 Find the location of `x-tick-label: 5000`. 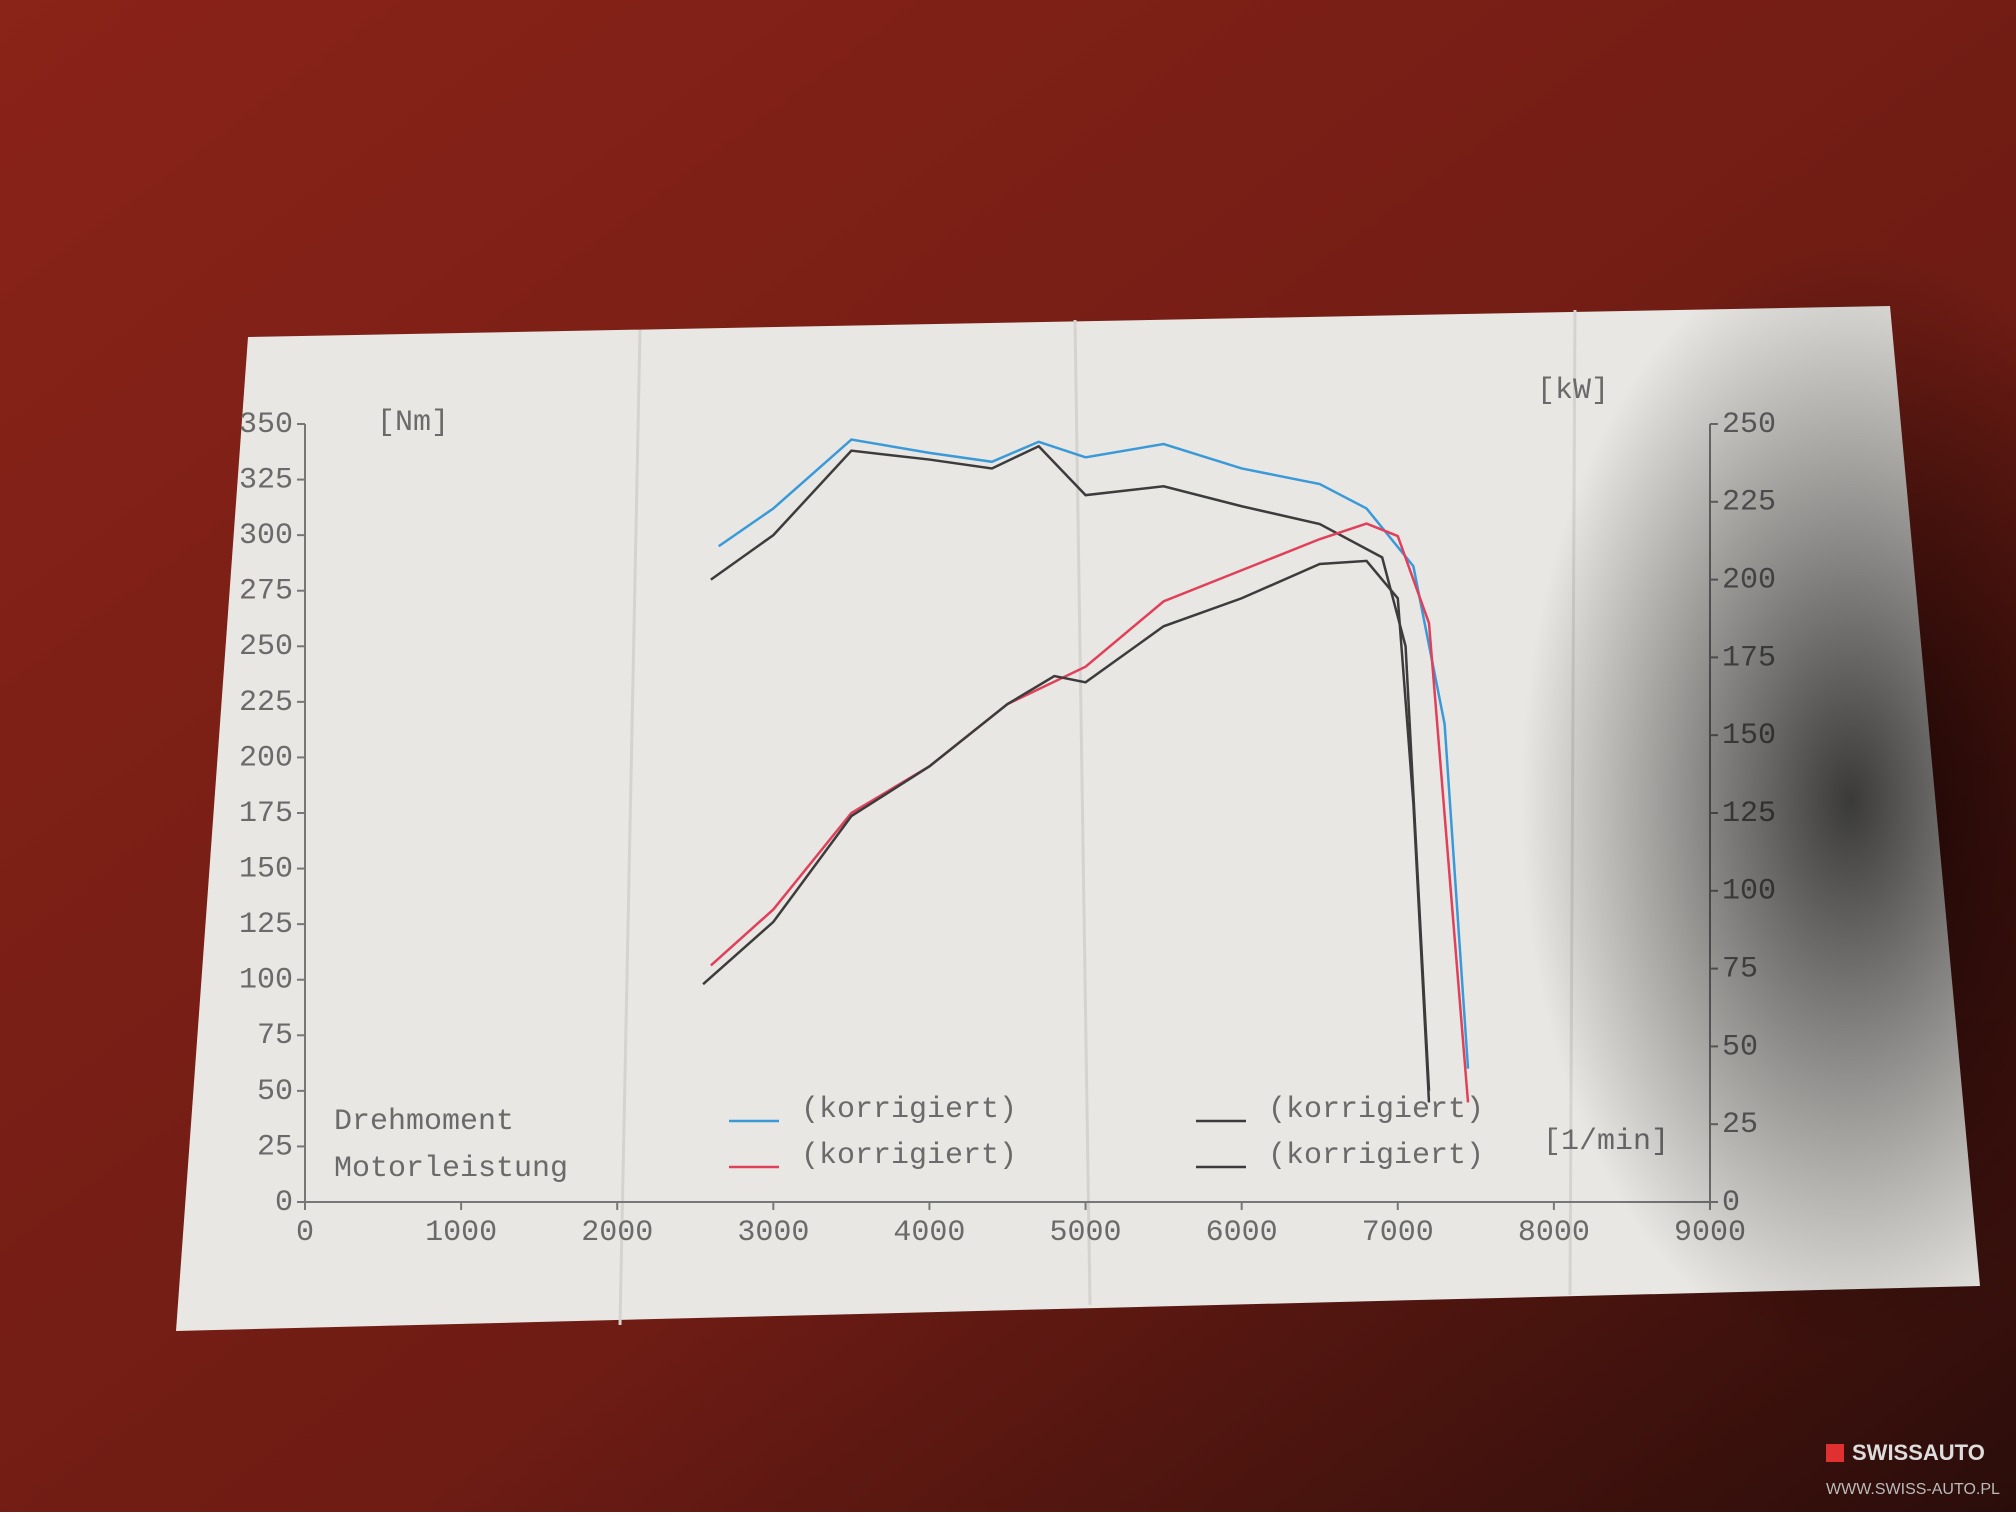

x-tick-label: 5000 is located at coordinates (1086, 1233).